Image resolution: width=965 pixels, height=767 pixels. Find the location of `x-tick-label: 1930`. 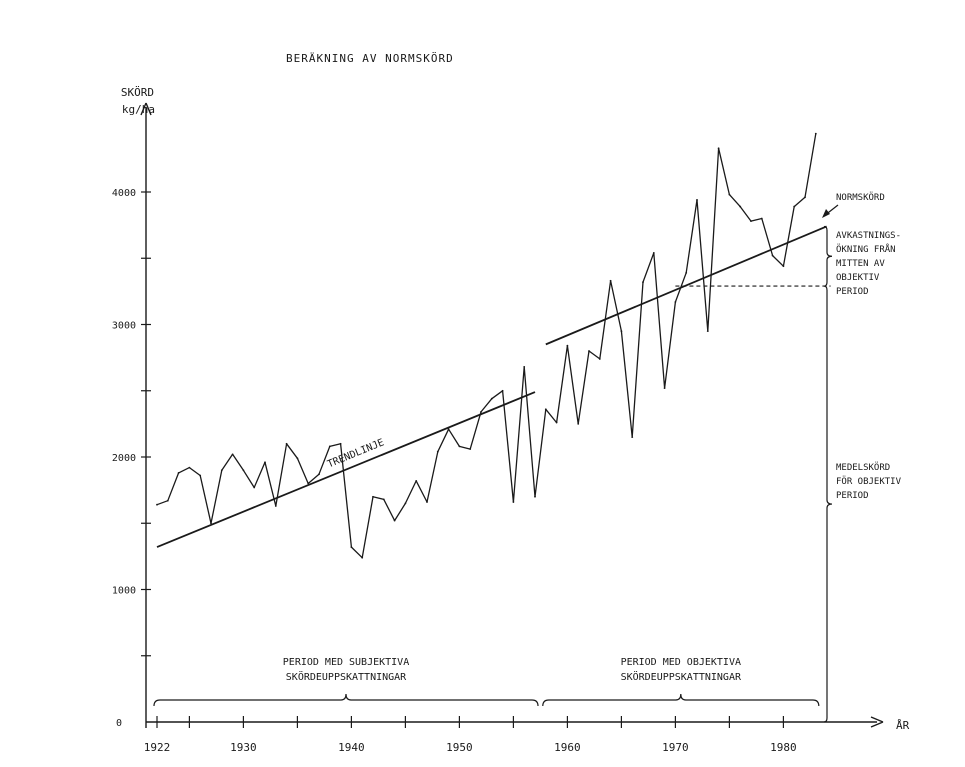

x-tick-label: 1930 is located at coordinates (243, 747).